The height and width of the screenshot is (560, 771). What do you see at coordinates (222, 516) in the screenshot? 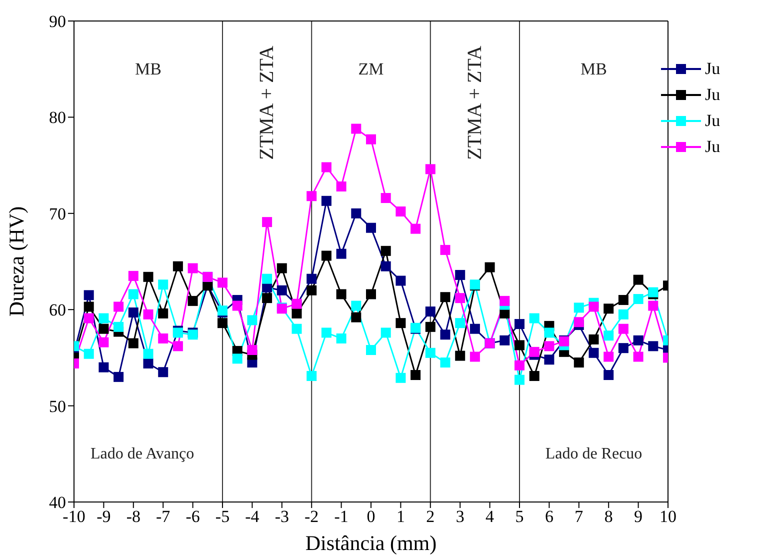
I see `x-tick-label: -5` at bounding box center [222, 516].